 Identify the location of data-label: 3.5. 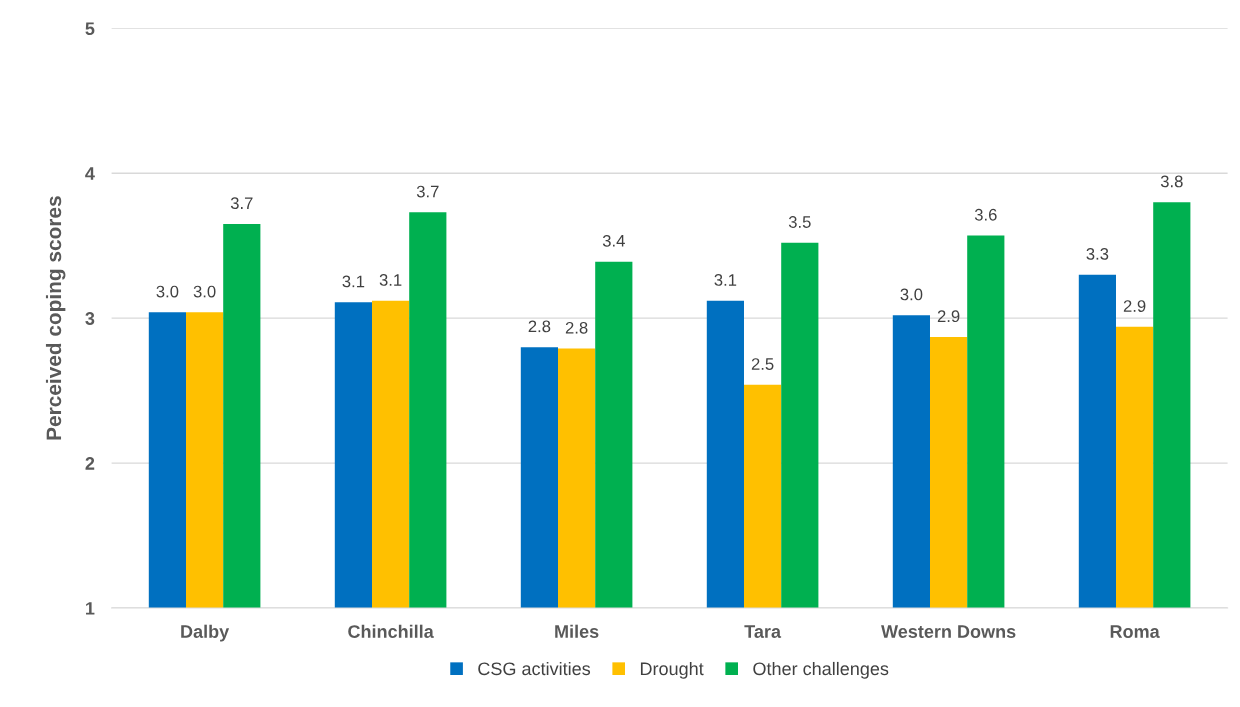
(799, 222).